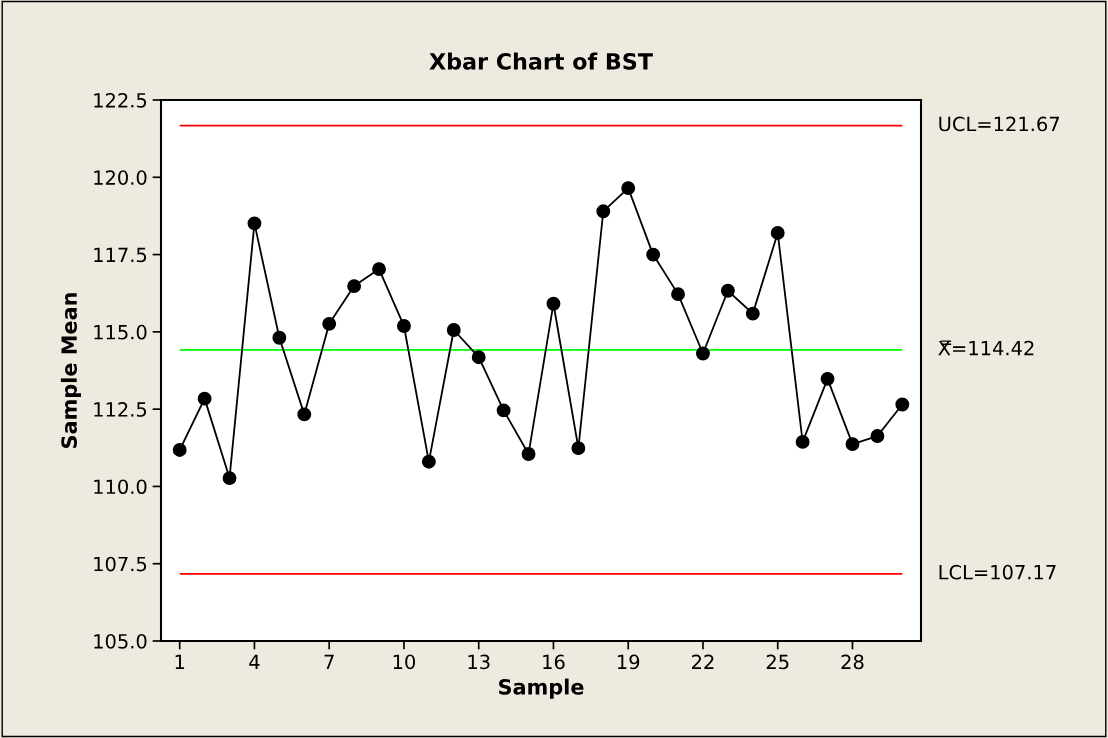 Image resolution: width=1108 pixels, height=738 pixels. What do you see at coordinates (999, 124) in the screenshot?
I see `ref-line-label: UCL=121.67` at bounding box center [999, 124].